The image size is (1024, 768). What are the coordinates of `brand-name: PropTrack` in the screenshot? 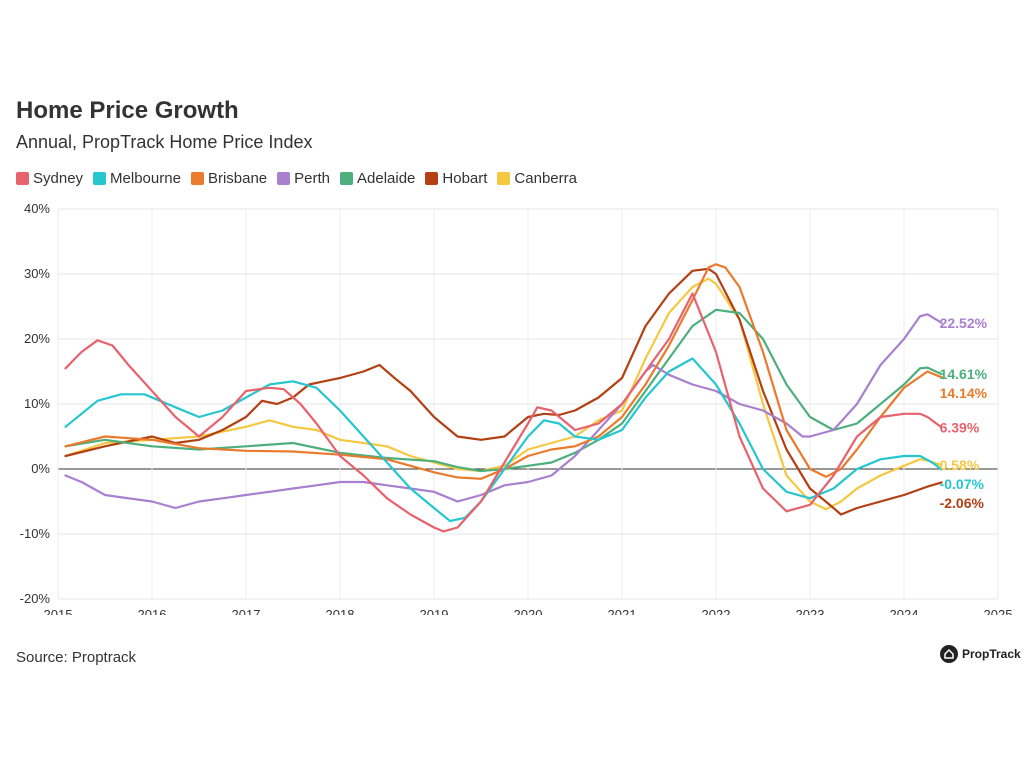 It's located at (991, 654).